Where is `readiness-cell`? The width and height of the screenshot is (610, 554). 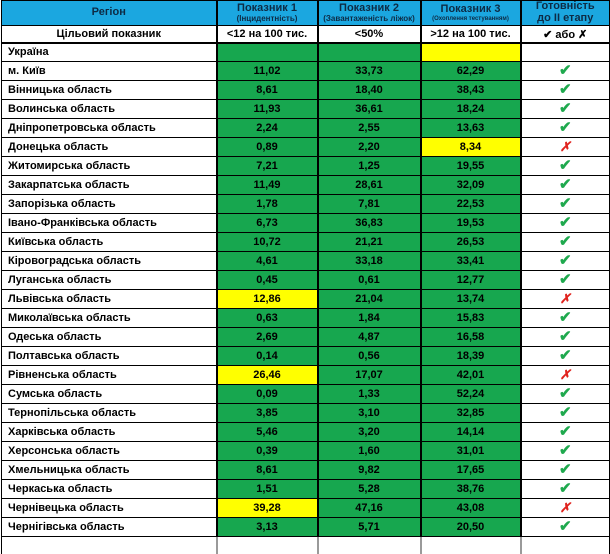 readiness-cell is located at coordinates (564, 52).